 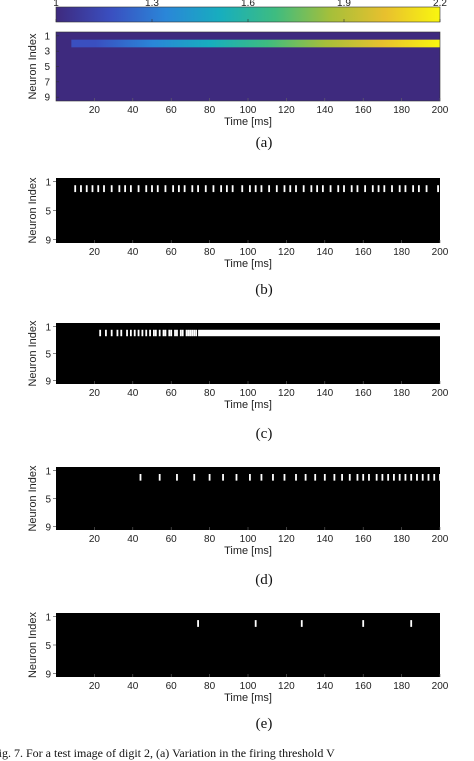 I want to click on y-axis-label: Neuron Index, so click(x=33, y=66).